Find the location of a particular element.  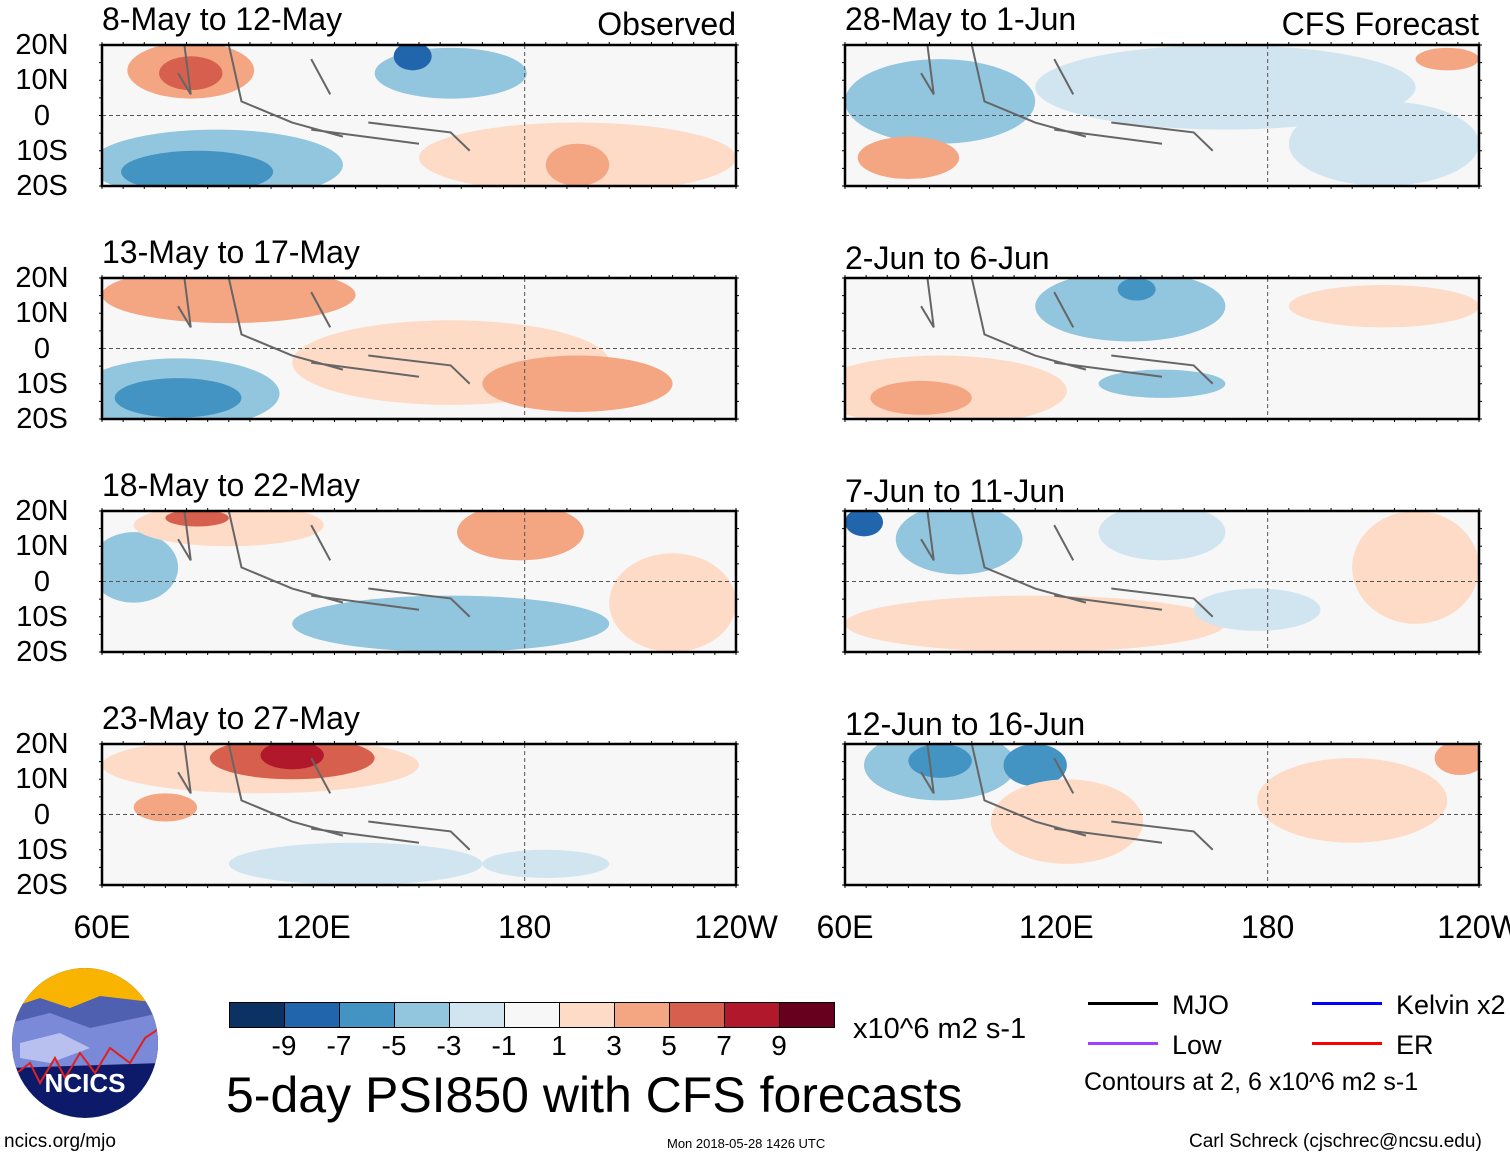

panel-title: 8-May to 12-May is located at coordinates (222, 19).